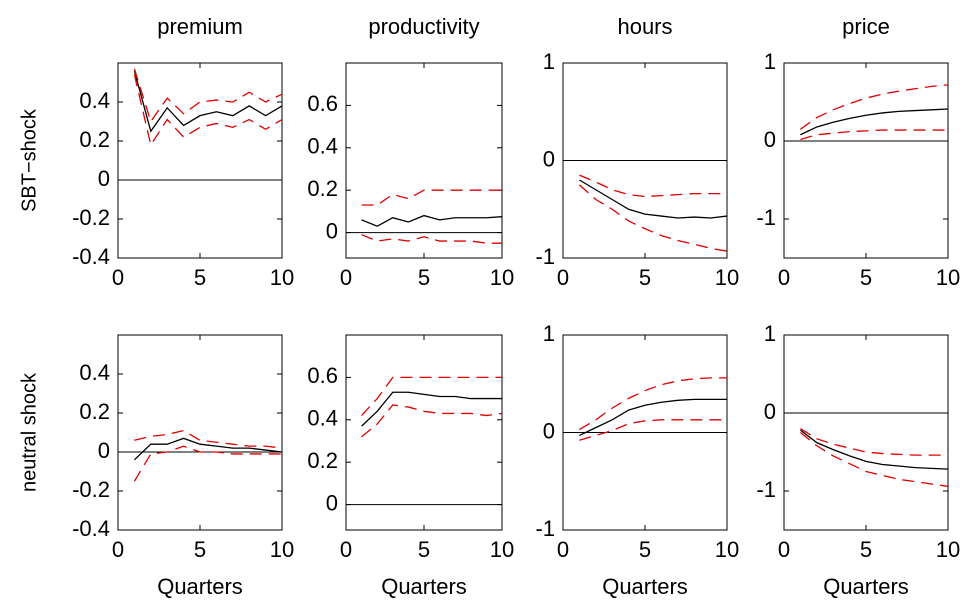  I want to click on panel-title: premium, so click(200, 26).